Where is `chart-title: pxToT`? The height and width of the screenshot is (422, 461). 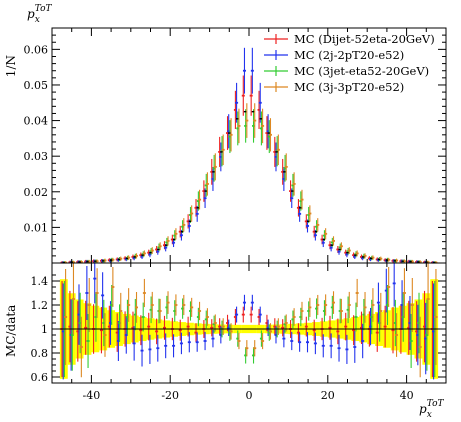
chart-title: pxToT is located at coordinates (39, 14).